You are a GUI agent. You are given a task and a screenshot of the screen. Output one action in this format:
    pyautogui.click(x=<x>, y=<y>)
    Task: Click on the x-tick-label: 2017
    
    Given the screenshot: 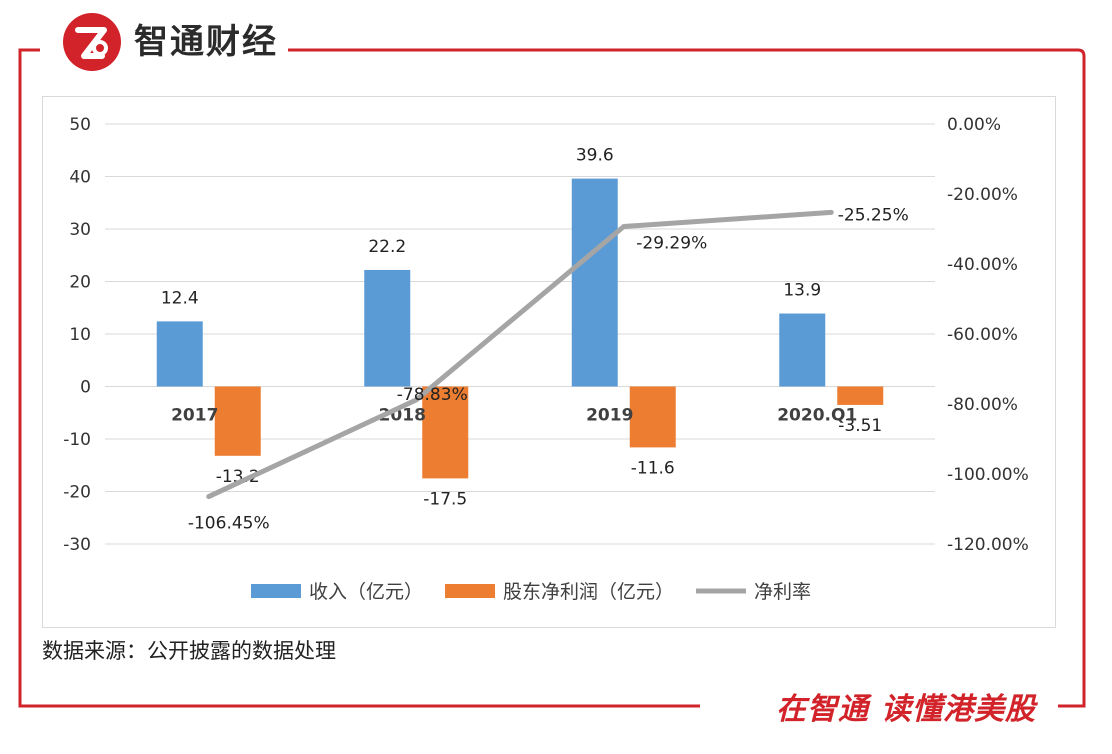 What is the action you would take?
    pyautogui.click(x=194, y=416)
    